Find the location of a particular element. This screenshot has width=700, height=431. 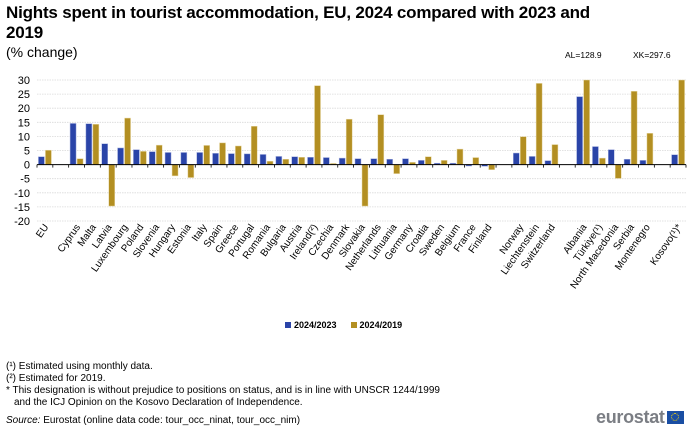

y-tick-label: 25 is located at coordinates (24, 95).